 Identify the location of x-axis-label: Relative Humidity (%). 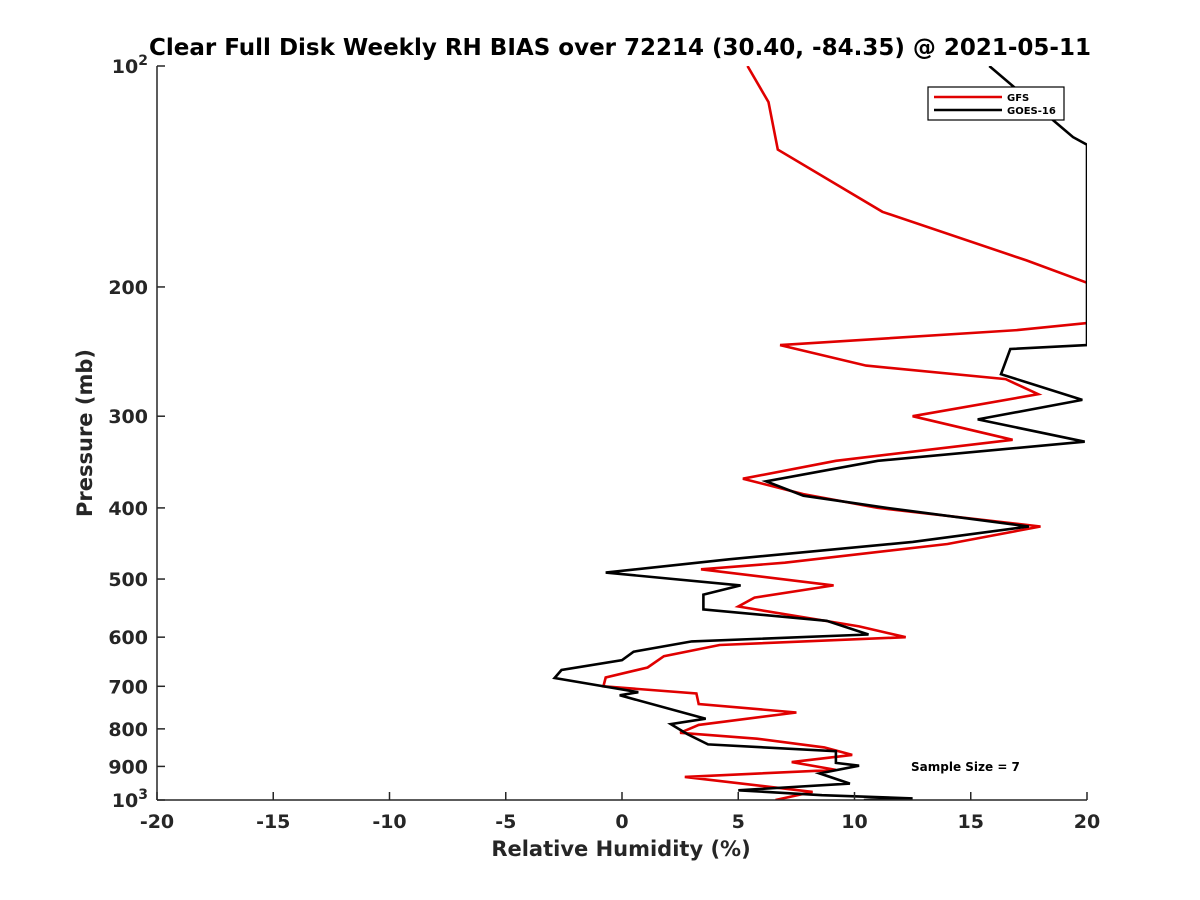
(620, 849).